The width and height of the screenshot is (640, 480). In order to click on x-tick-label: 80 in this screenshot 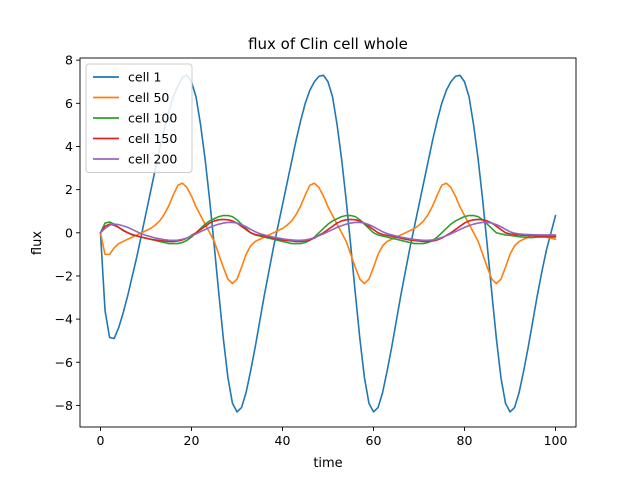, I will do `click(465, 440)`.